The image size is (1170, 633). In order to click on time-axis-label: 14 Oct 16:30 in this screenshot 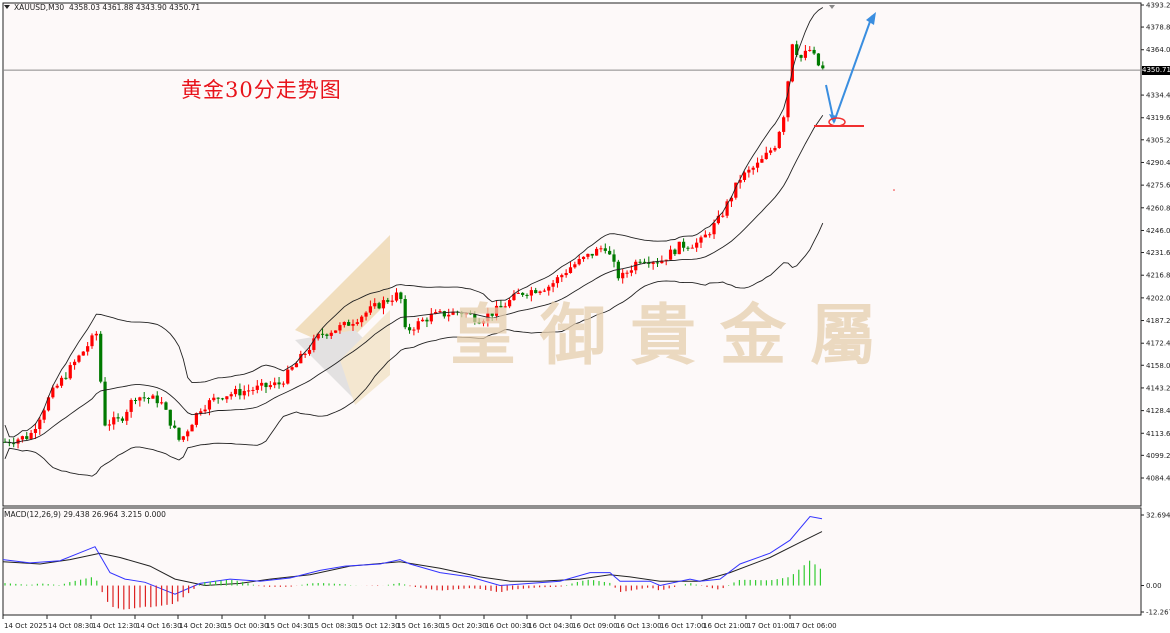, I will do `click(159, 626)`.